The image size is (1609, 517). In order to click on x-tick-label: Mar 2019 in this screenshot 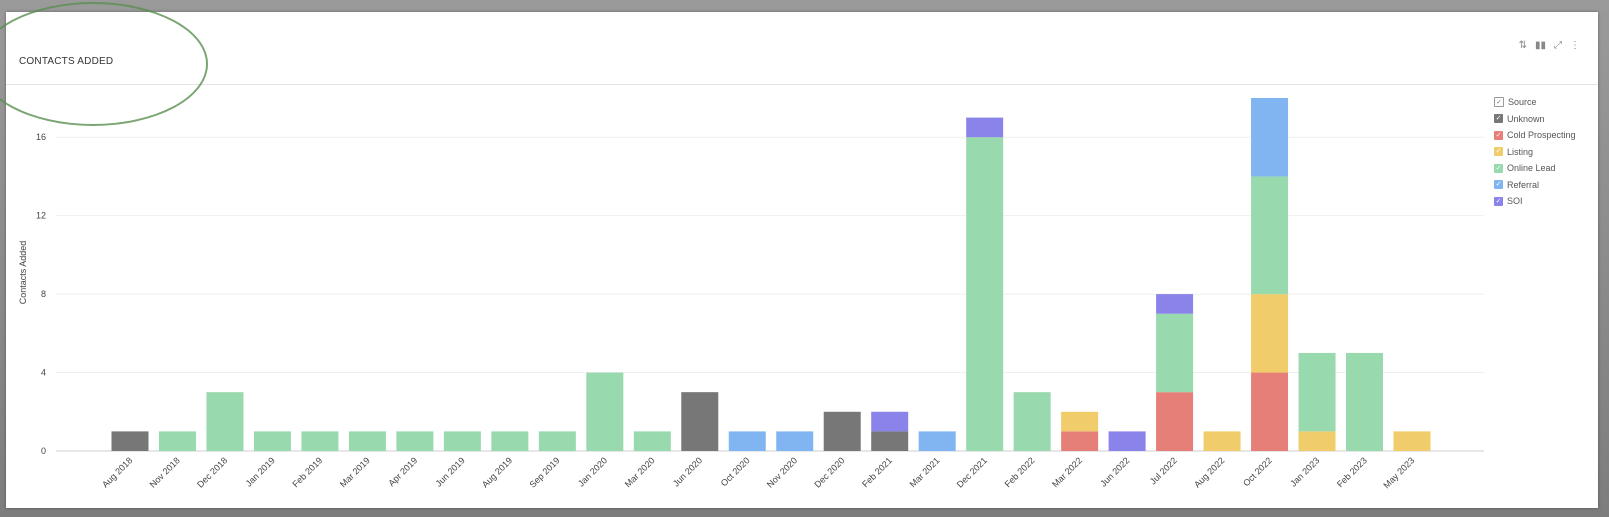, I will do `click(355, 472)`.